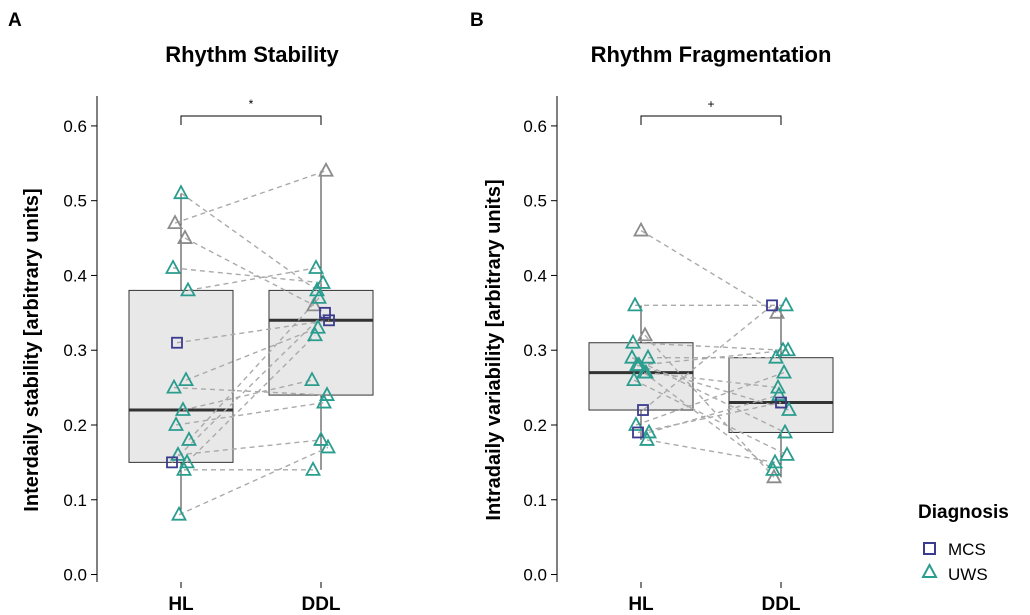  Describe the element at coordinates (711, 120) in the screenshot. I see `significance-bracket-b` at that location.